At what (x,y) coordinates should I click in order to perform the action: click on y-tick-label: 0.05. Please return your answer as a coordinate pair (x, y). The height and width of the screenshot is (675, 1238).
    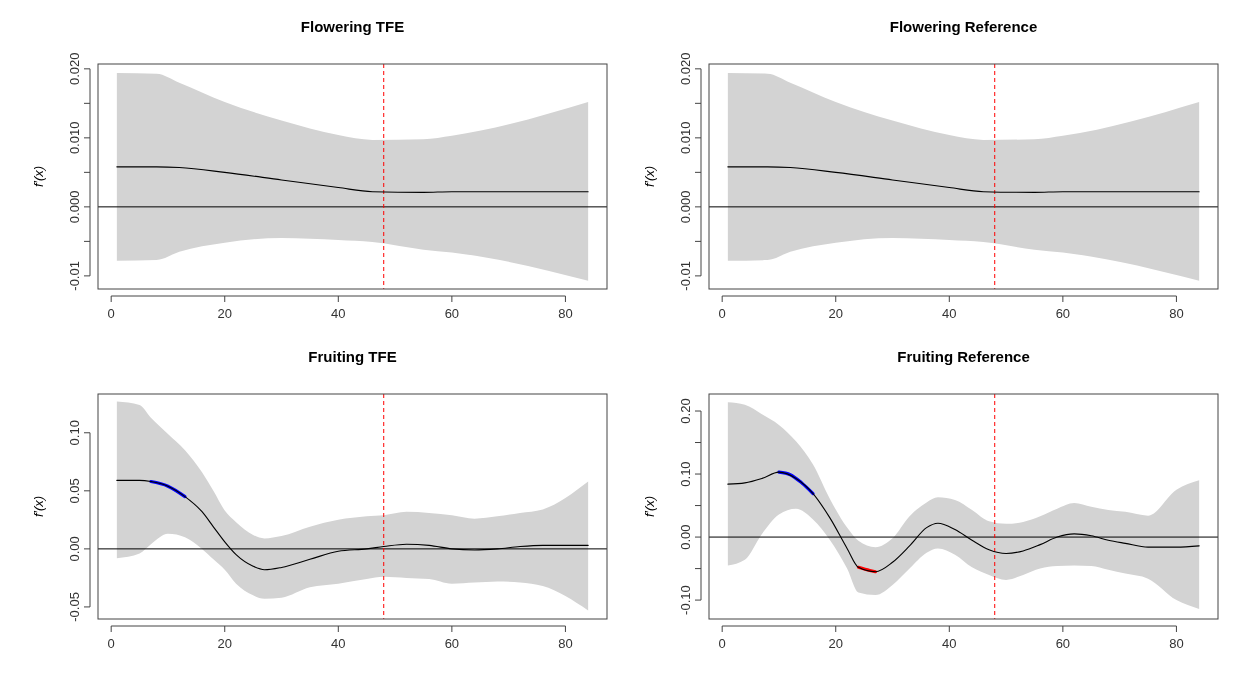
    Looking at the image, I should click on (74, 491).